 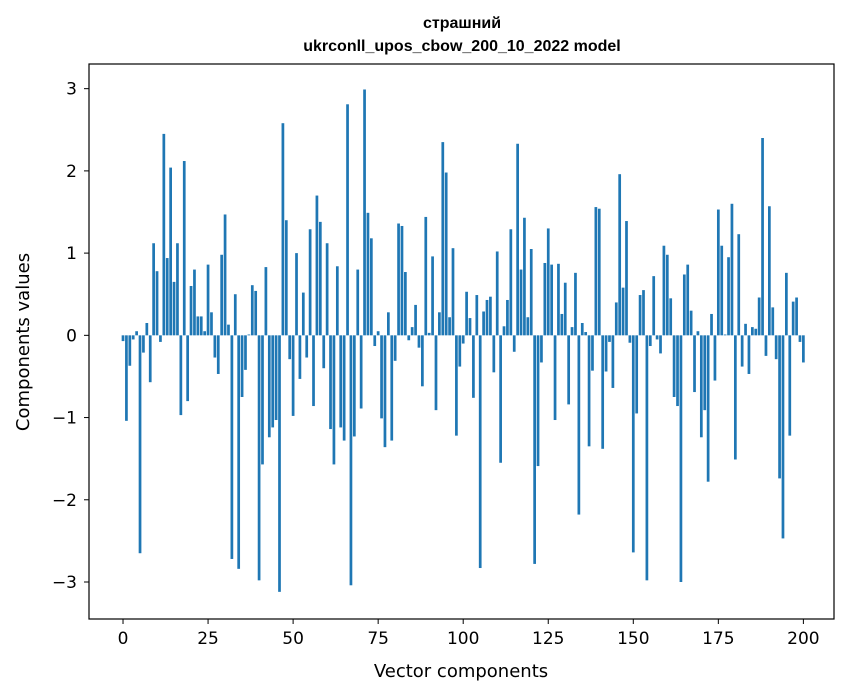 I want to click on x-tick-label-75: 75, so click(x=378, y=639).